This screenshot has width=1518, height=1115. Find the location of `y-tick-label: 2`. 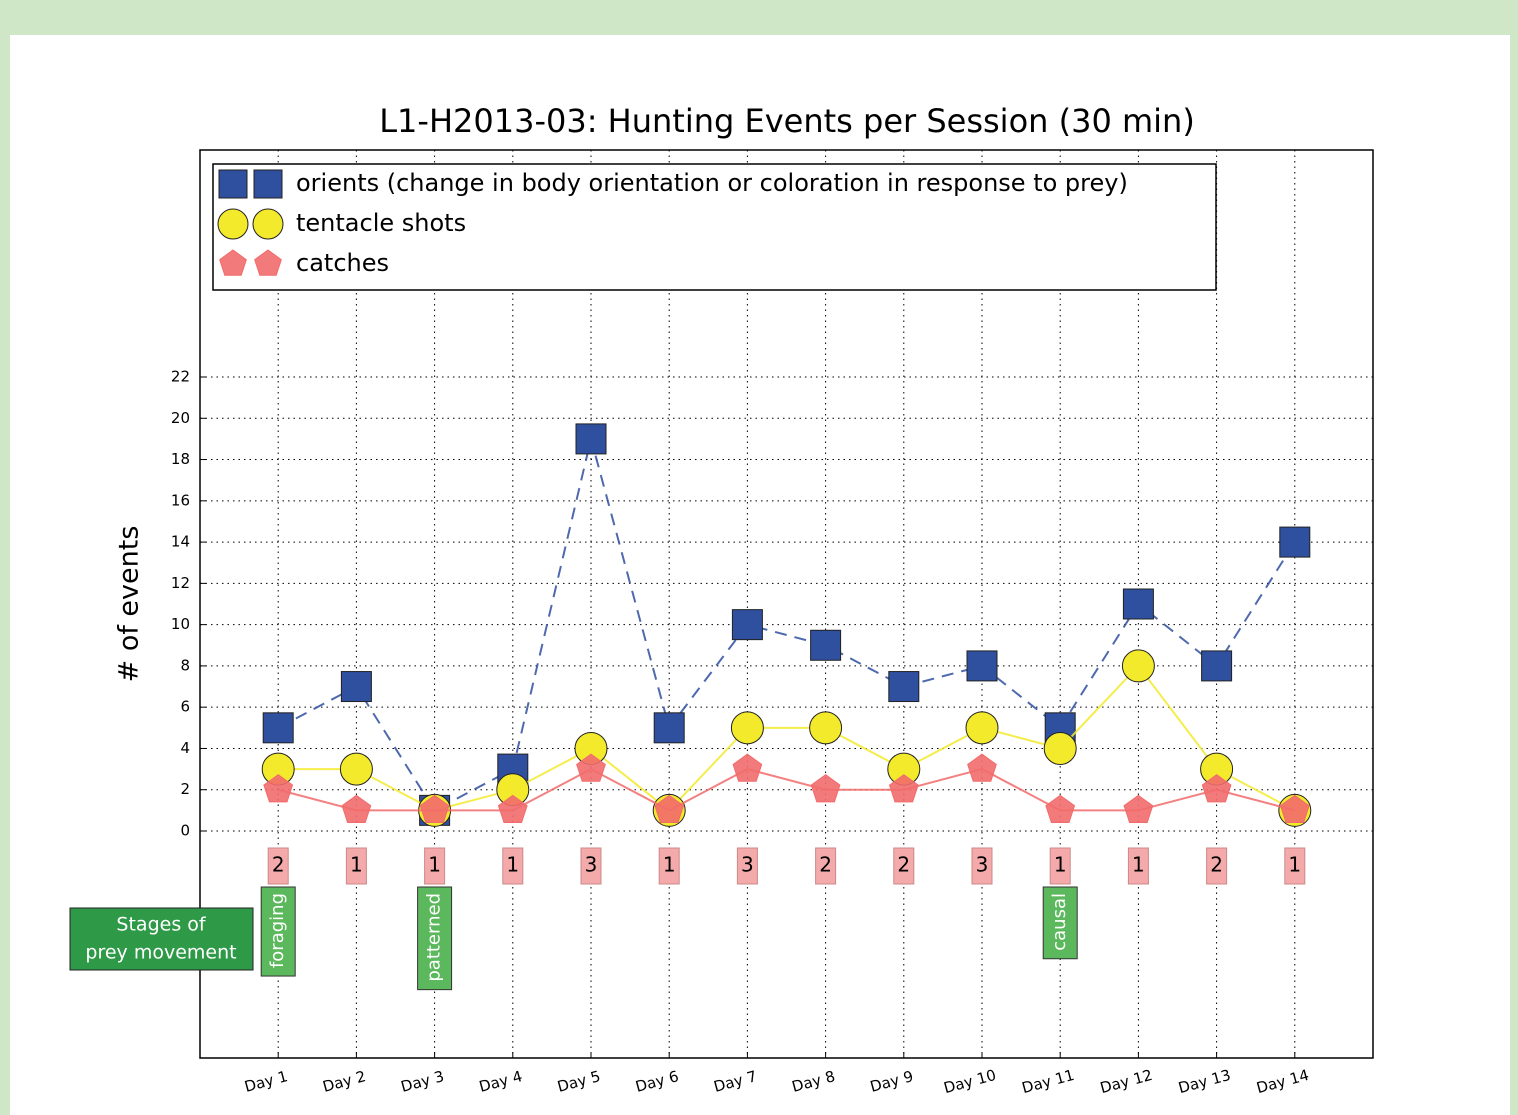

y-tick-label: 2 is located at coordinates (185, 789).